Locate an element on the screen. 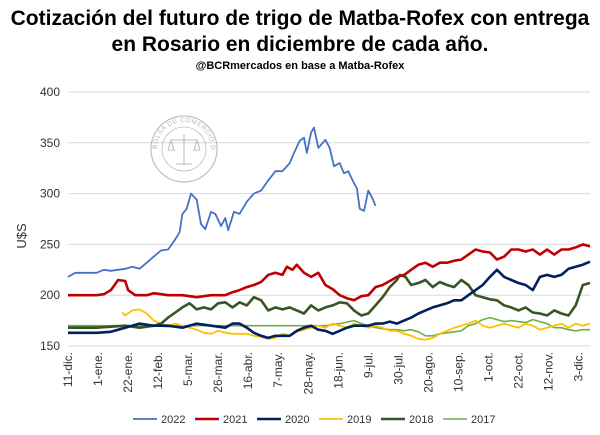  x-tick-label: 12-nov. is located at coordinates (549, 371).